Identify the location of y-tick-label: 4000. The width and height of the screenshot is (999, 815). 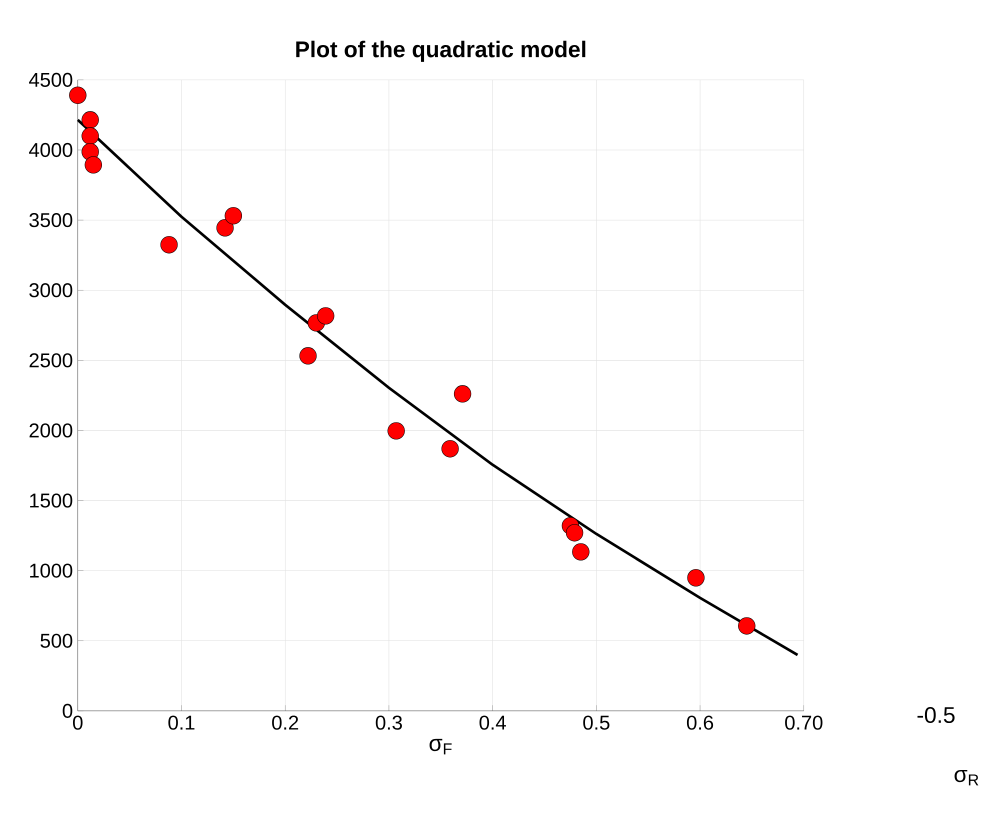
(50, 150).